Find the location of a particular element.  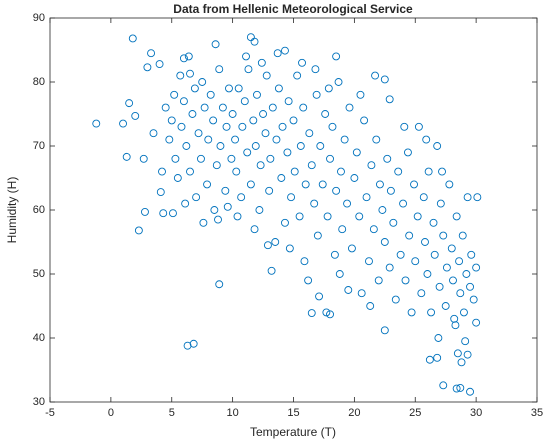

y-tick-label: 70 is located at coordinates (39, 146).